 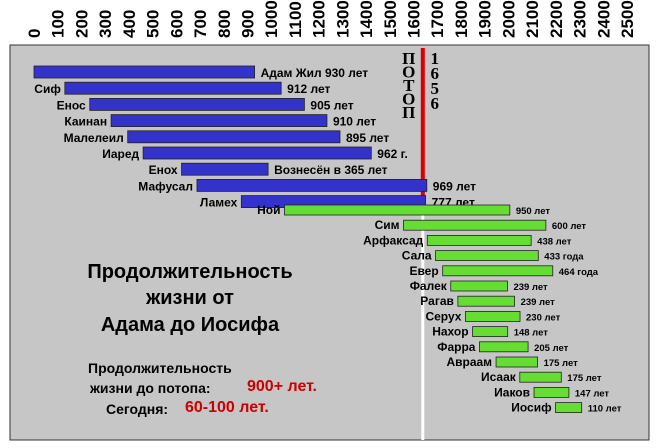 I want to click on before-flood-text-2: жизни до потопа:, so click(x=150, y=388).